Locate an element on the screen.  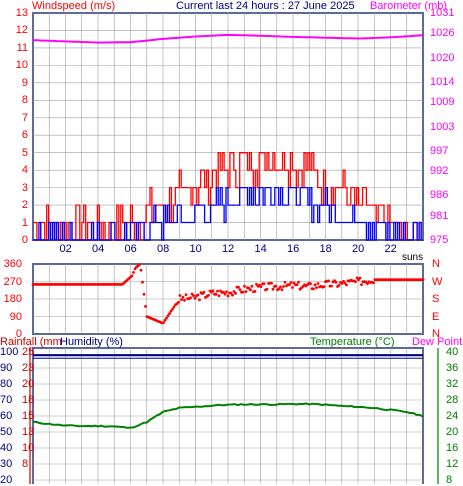
windspeed-tick: 0 is located at coordinates (24, 240).